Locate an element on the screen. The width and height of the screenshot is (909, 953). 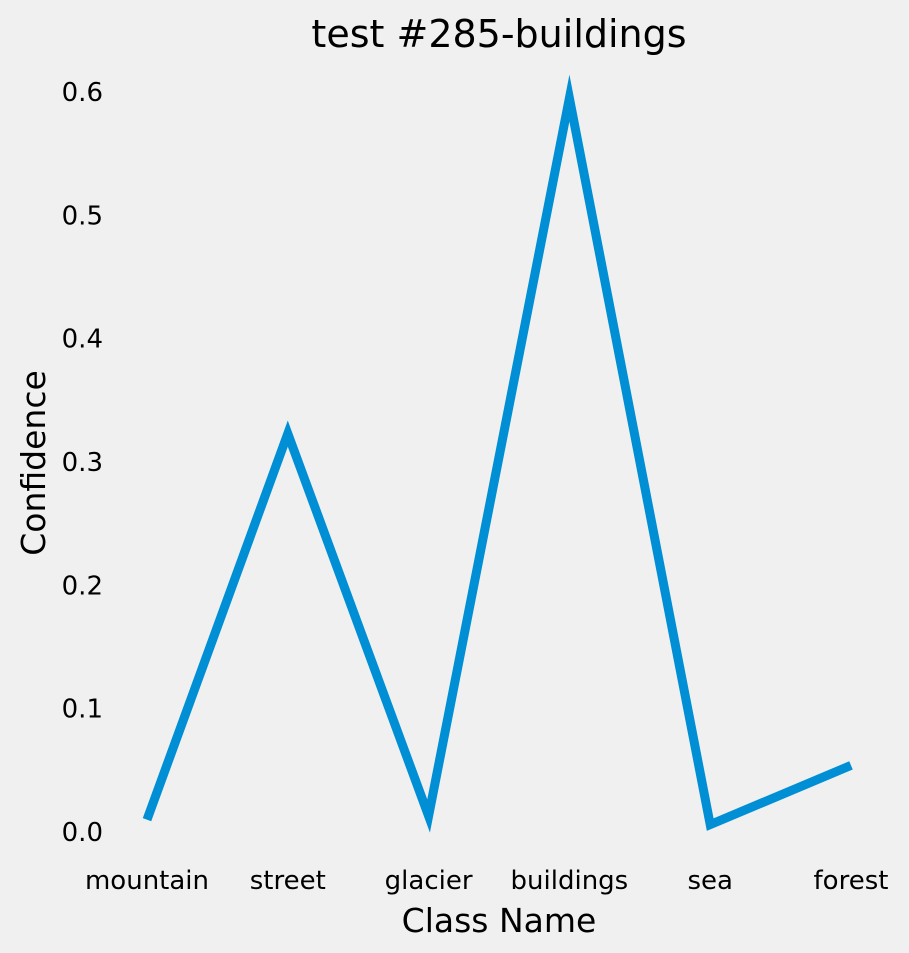
y-axis-ticks: 0.0 0.1 0.2 0.3 0.4 0.5 0.6 is located at coordinates (82, 463).